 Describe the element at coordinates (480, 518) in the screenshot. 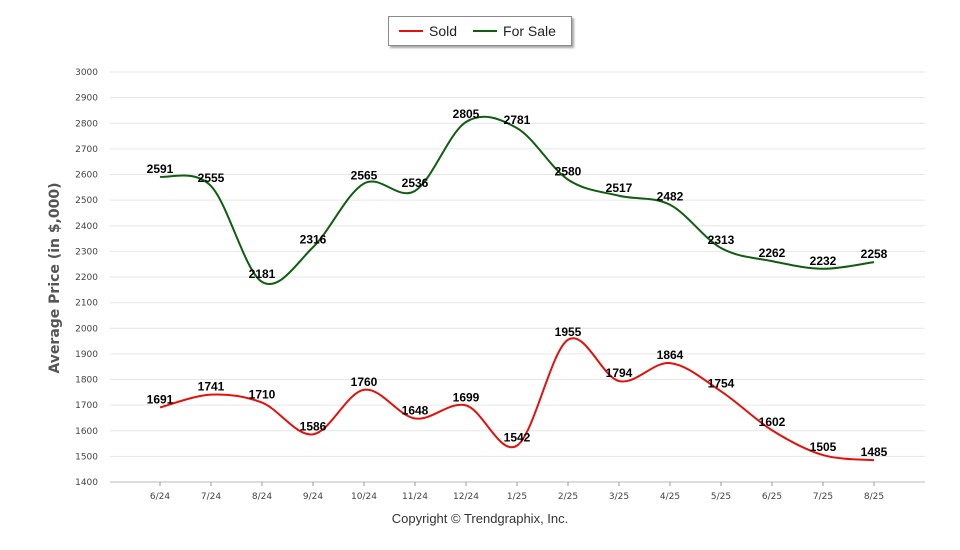

I see `copyright-footer: Copyright © Trendgraphix, Inc.` at that location.